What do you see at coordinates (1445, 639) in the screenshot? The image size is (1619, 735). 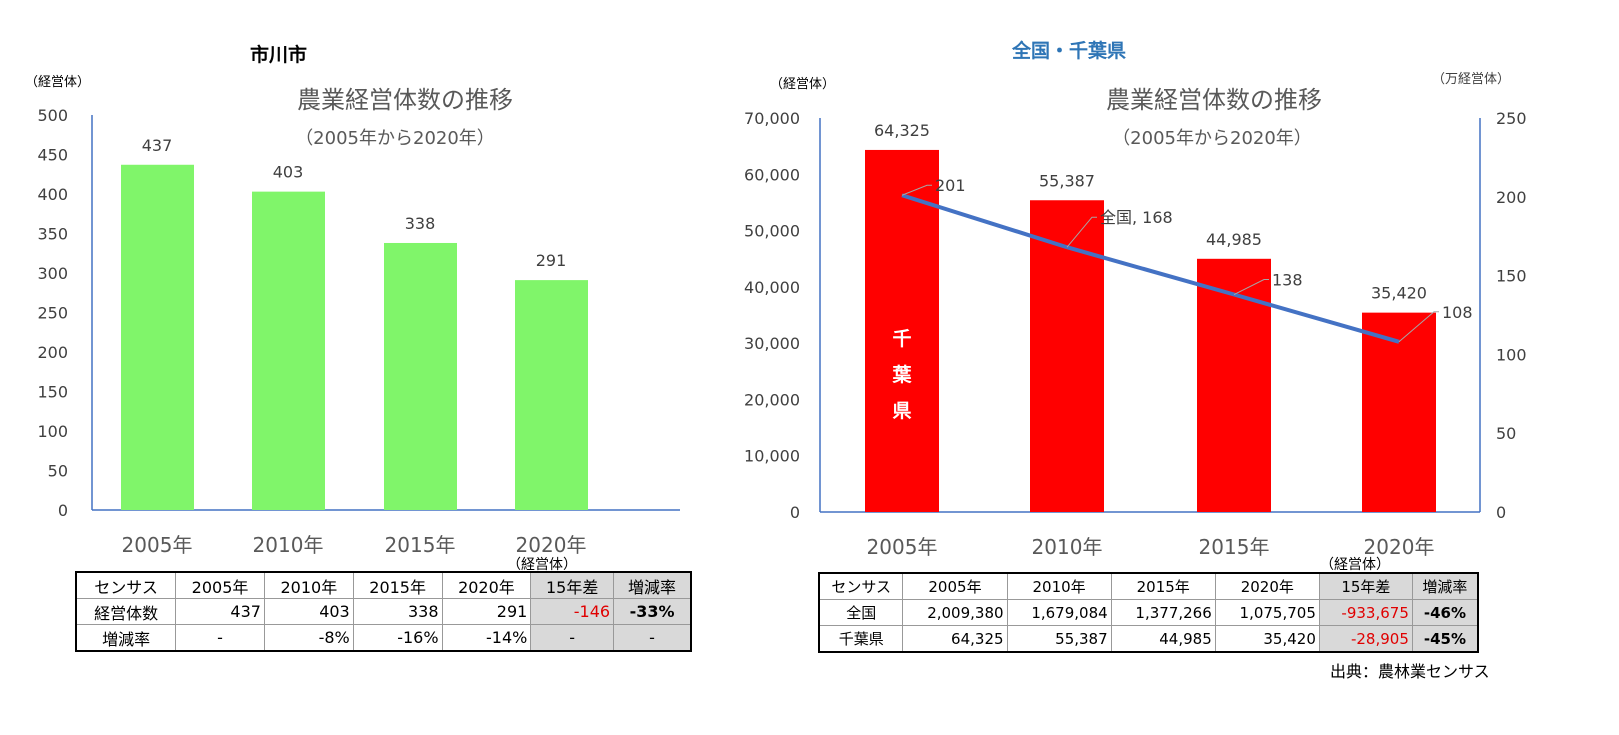 I see `table-cell: -45%` at bounding box center [1445, 639].